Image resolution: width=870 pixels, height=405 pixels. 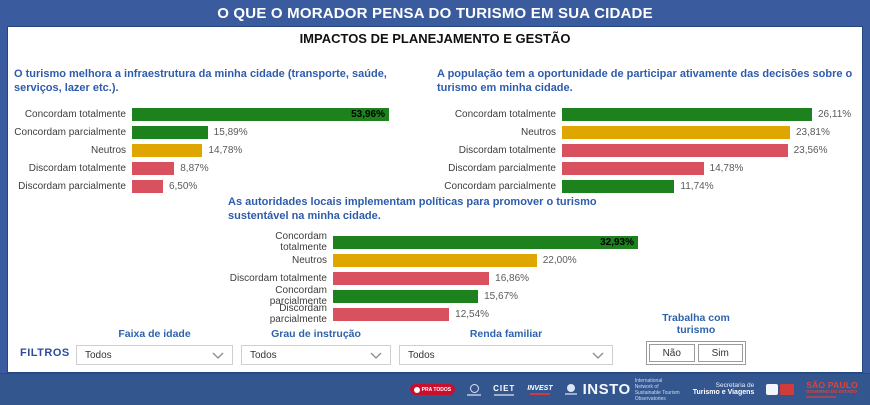 What do you see at coordinates (260, 132) in the screenshot?
I see `bar-track: 15,89%` at bounding box center [260, 132].